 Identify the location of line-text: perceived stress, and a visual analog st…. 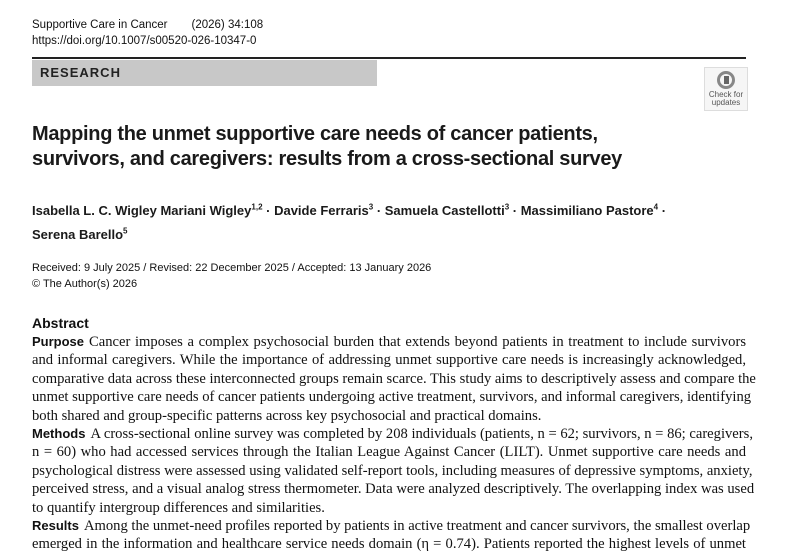
(393, 489).